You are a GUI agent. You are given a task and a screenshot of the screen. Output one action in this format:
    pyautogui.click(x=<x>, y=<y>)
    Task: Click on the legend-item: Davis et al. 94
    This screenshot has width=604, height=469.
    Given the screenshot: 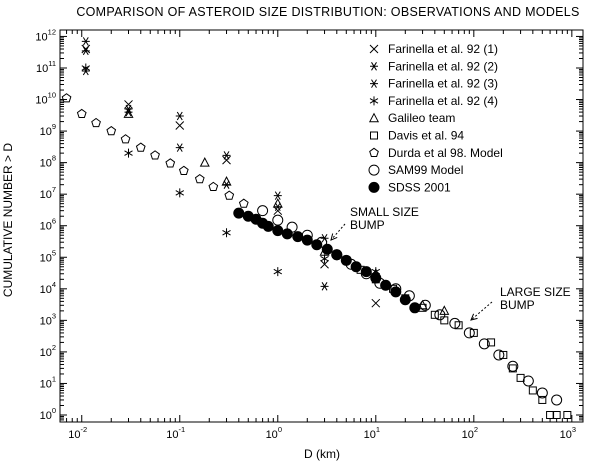 What is the action you would take?
    pyautogui.click(x=417, y=136)
    